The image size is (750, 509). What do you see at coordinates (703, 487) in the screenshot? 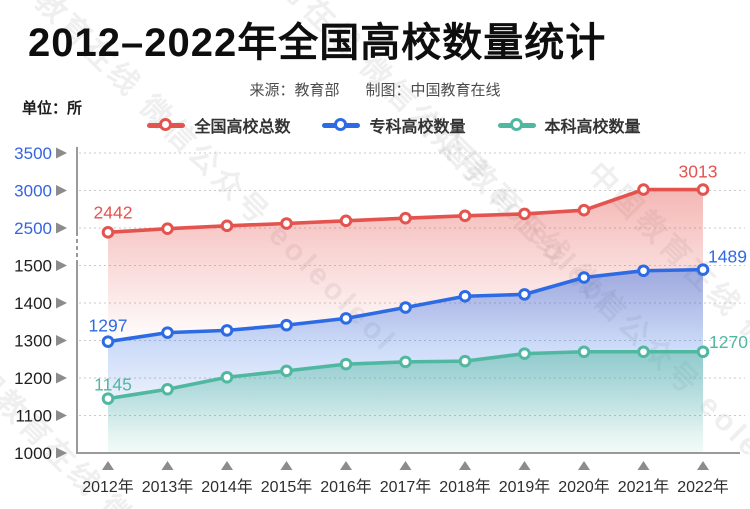
I see `x-tick-label: 2022年` at bounding box center [703, 487].